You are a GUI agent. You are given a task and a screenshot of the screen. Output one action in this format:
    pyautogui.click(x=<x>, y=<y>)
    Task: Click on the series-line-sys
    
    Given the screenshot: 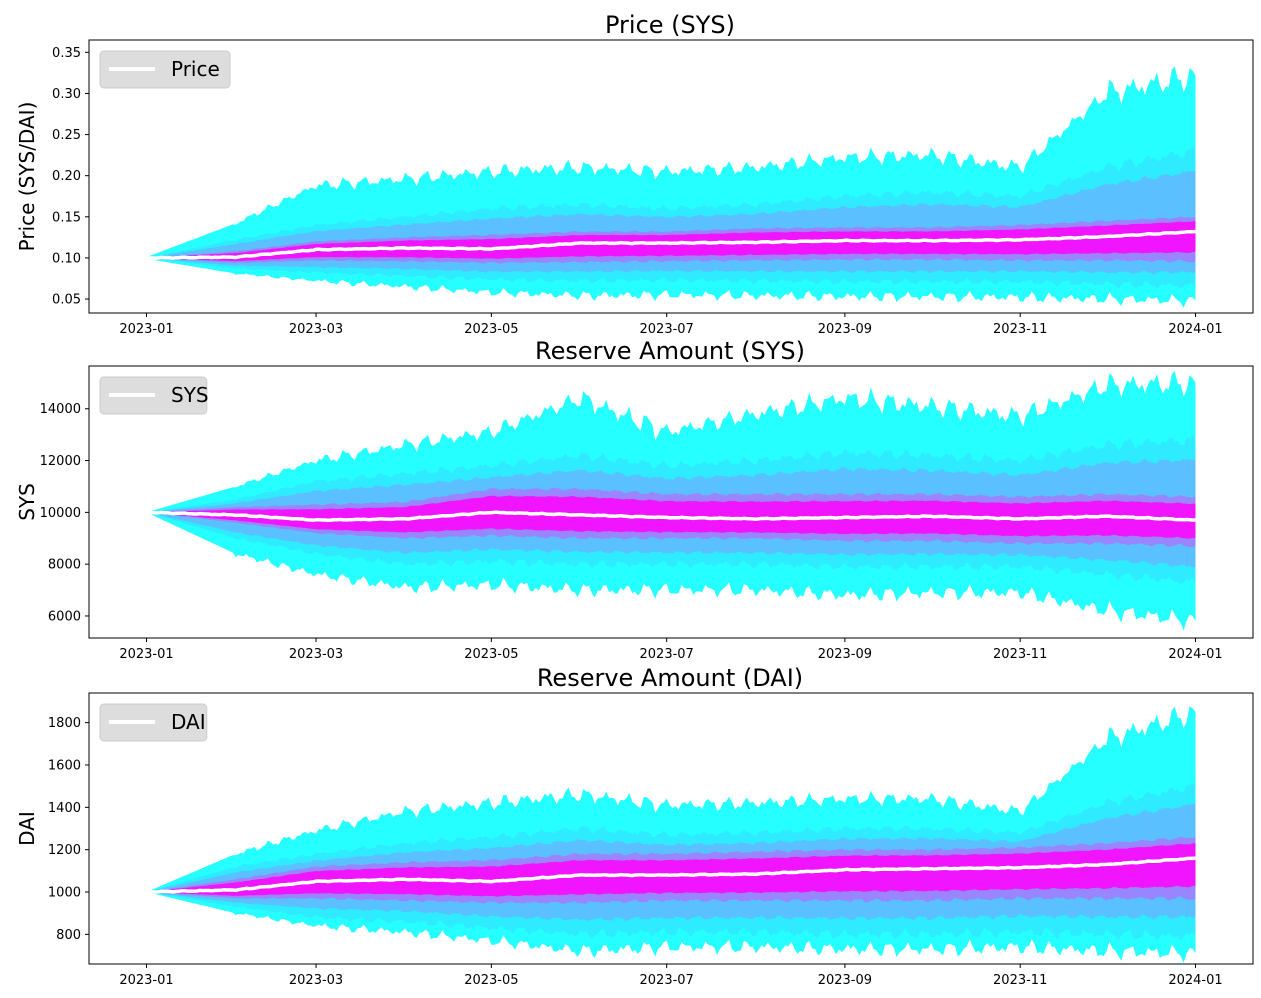 What is the action you would take?
    pyautogui.click(x=671, y=516)
    